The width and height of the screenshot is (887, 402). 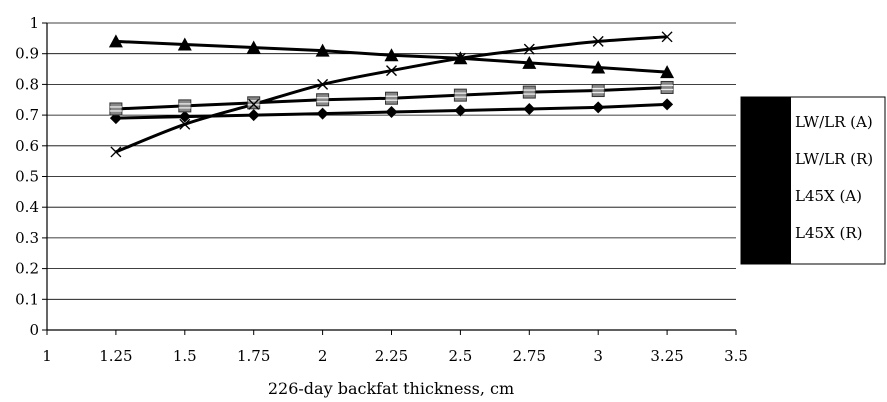 I want to click on x-tick-label: 2, so click(x=323, y=356).